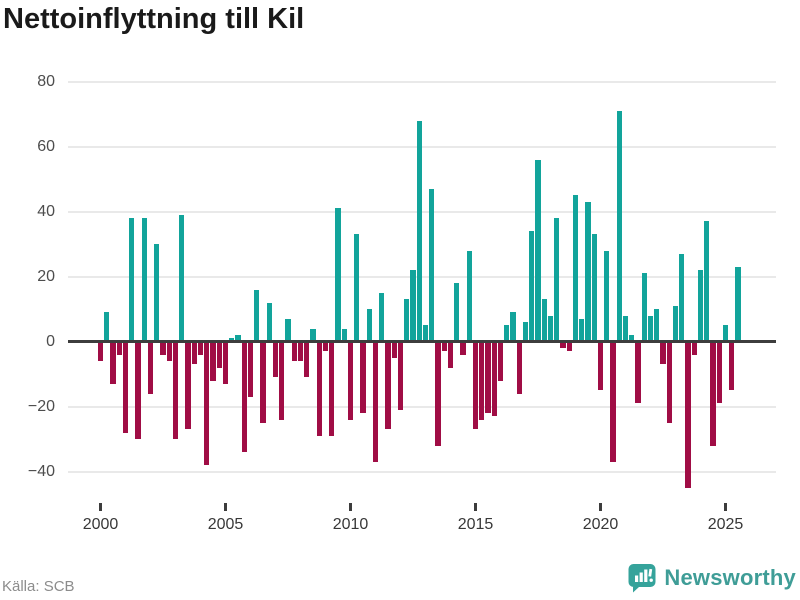 The height and width of the screenshot is (600, 800). What do you see at coordinates (638, 372) in the screenshot?
I see `bar-2021-Q3` at bounding box center [638, 372].